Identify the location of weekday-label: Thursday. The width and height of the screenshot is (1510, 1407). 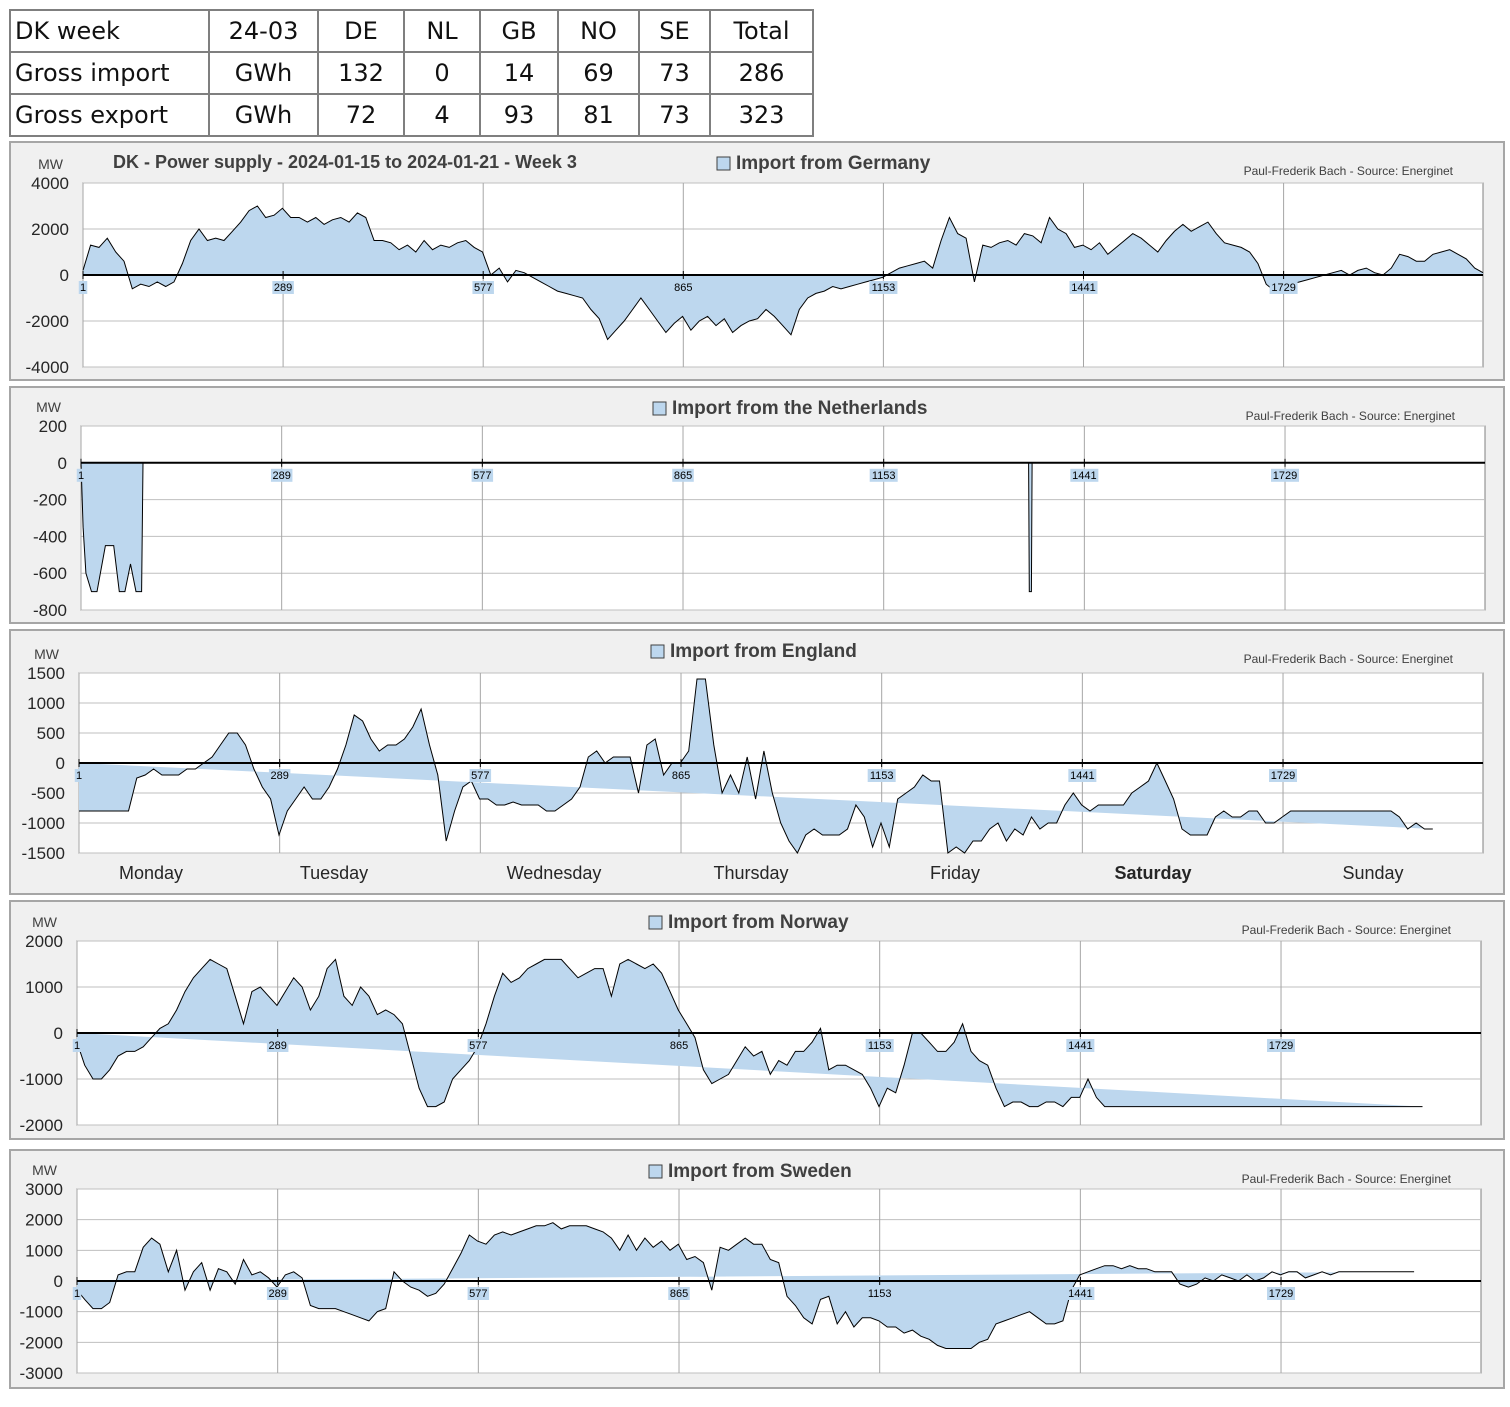
(750, 873).